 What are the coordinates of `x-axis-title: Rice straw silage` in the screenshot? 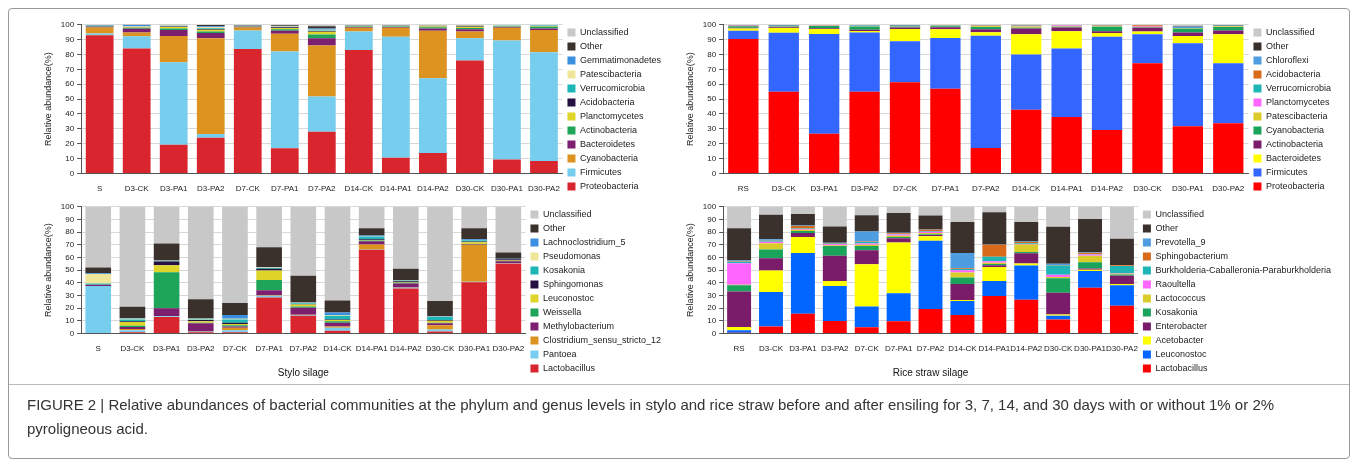 It's located at (930, 372).